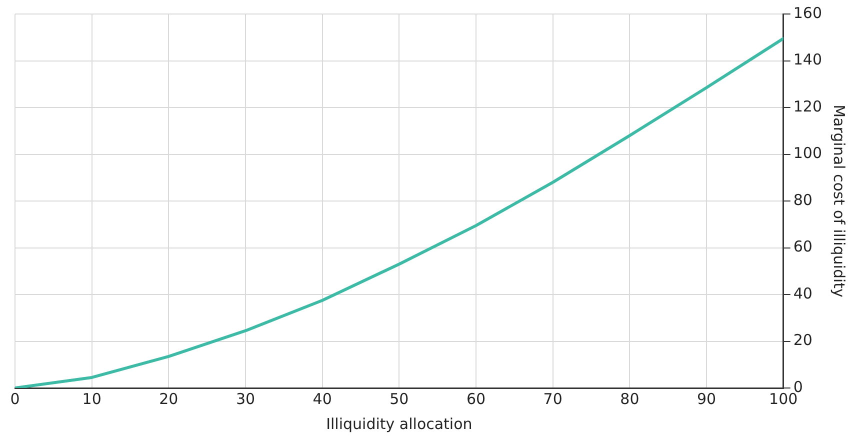  I want to click on x-tick-label: 10, so click(92, 399).